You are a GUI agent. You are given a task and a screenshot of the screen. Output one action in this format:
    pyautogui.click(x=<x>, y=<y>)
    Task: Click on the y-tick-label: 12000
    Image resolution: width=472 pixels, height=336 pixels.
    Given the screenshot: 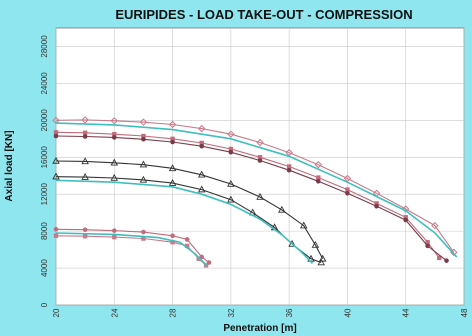 What is the action you would take?
    pyautogui.click(x=44, y=194)
    